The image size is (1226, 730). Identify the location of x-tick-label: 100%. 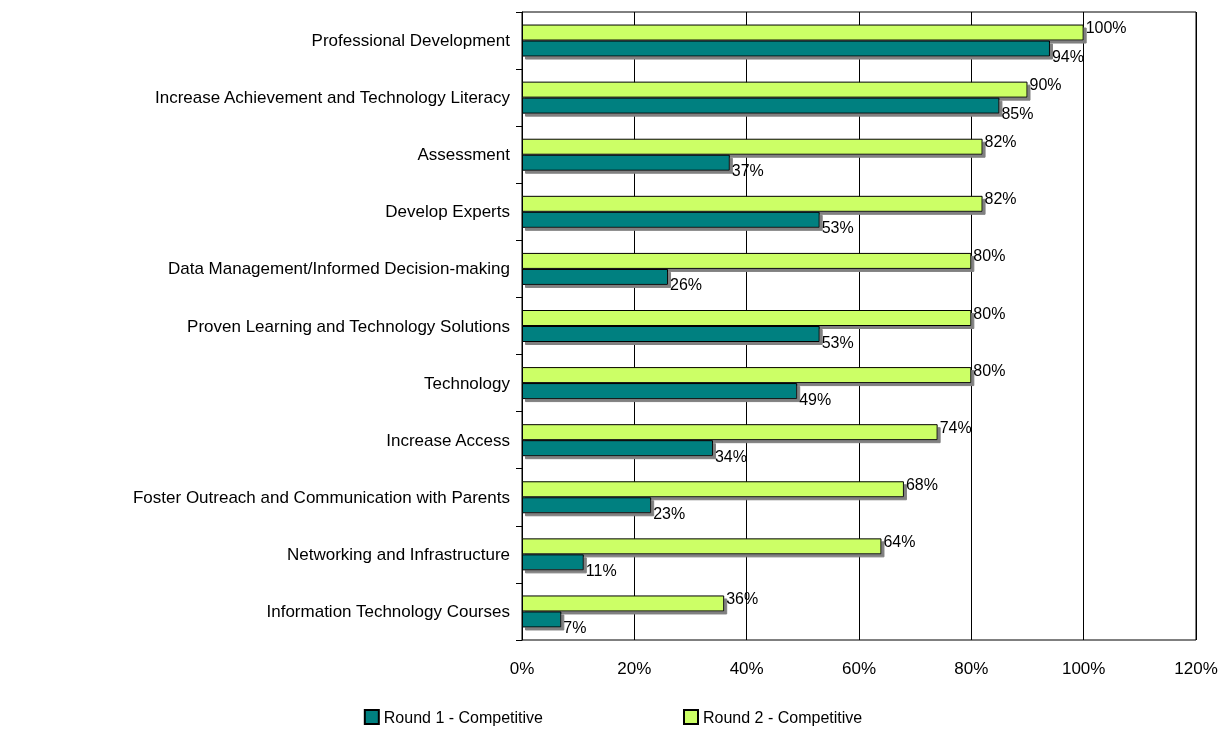
(1083, 668).